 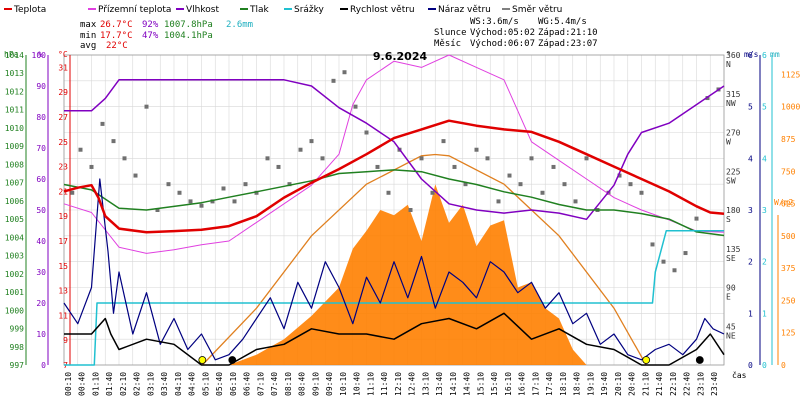 I want to click on tick-winddir-dir: NE, so click(x=731, y=335).